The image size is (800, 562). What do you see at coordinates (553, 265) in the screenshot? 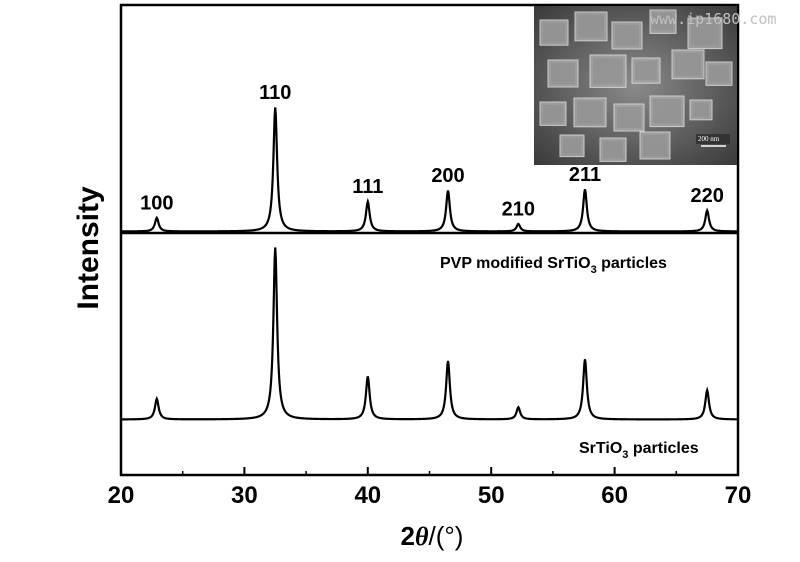
I see `series-label-pvp: PVP modified SrTiO3 particles` at bounding box center [553, 265].